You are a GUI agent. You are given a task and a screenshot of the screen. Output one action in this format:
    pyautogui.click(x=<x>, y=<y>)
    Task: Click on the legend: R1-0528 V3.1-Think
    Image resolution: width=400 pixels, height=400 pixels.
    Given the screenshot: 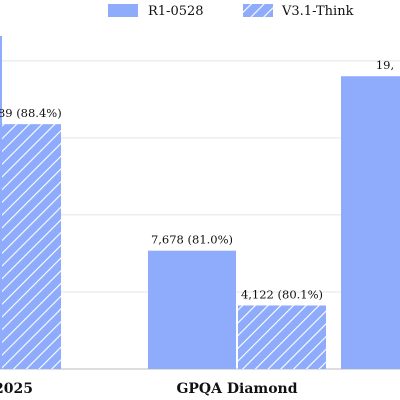 What is the action you would take?
    pyautogui.click(x=231, y=11)
    